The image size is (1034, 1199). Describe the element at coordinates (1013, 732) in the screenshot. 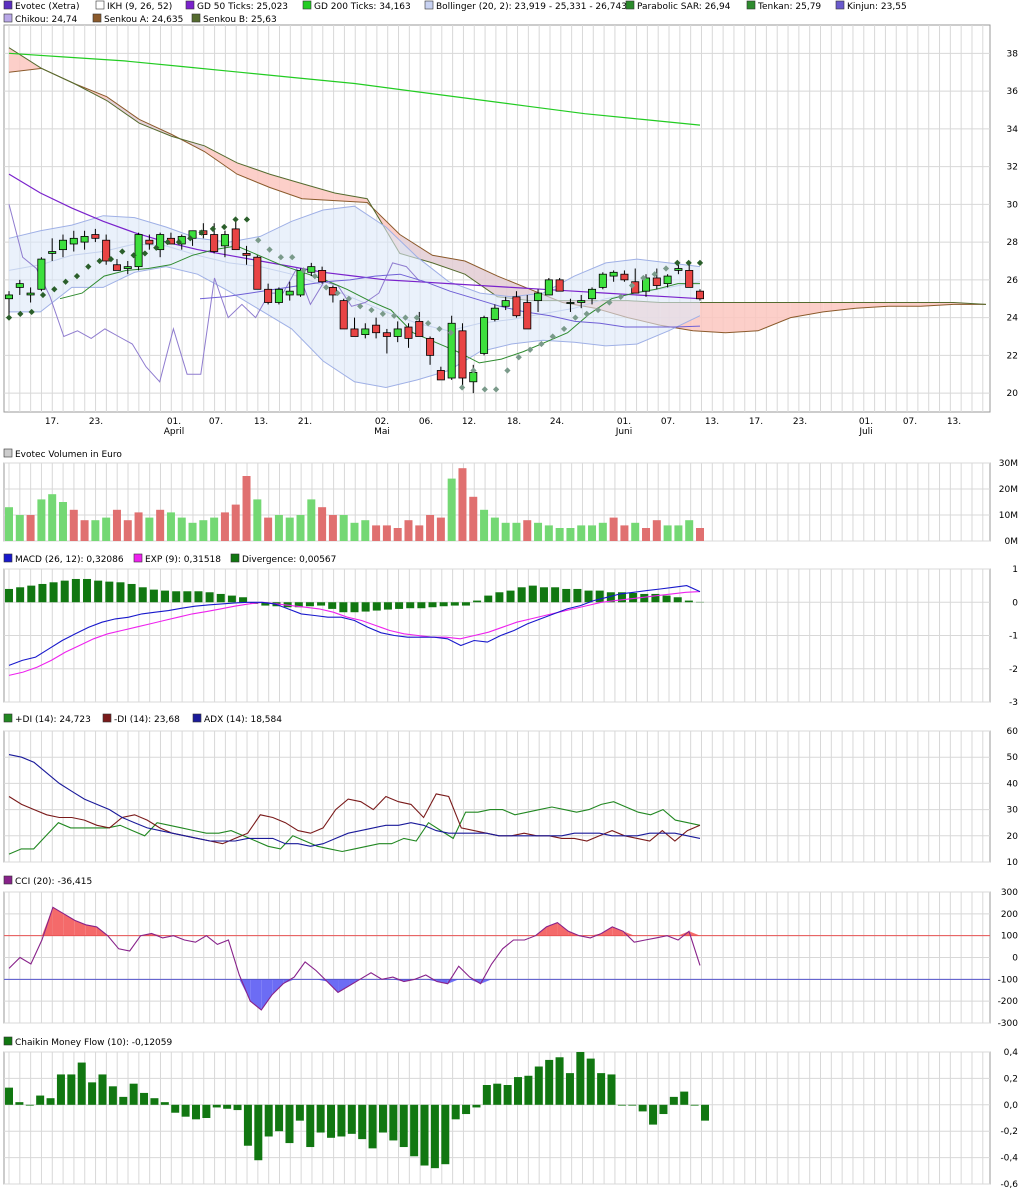

I see `y-tick-label: 60` at that location.